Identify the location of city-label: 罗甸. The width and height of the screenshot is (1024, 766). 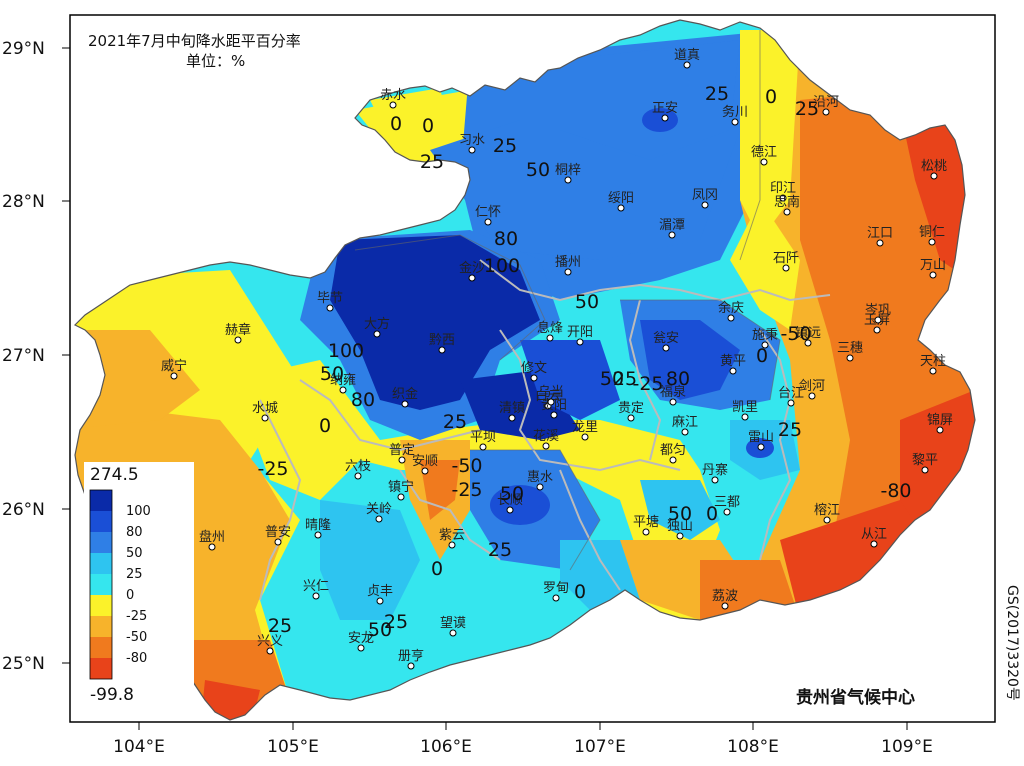
(556, 588).